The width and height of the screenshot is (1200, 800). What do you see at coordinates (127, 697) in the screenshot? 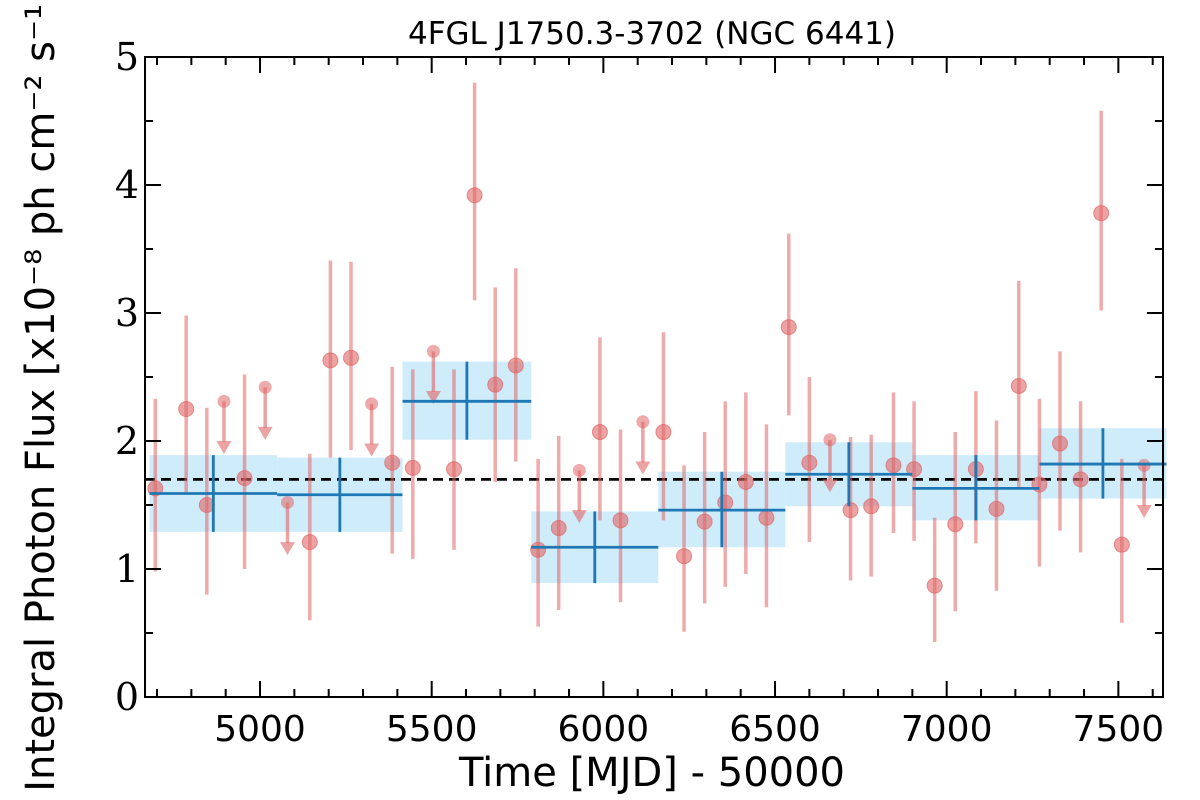
I see `y-tick-label: 0` at bounding box center [127, 697].